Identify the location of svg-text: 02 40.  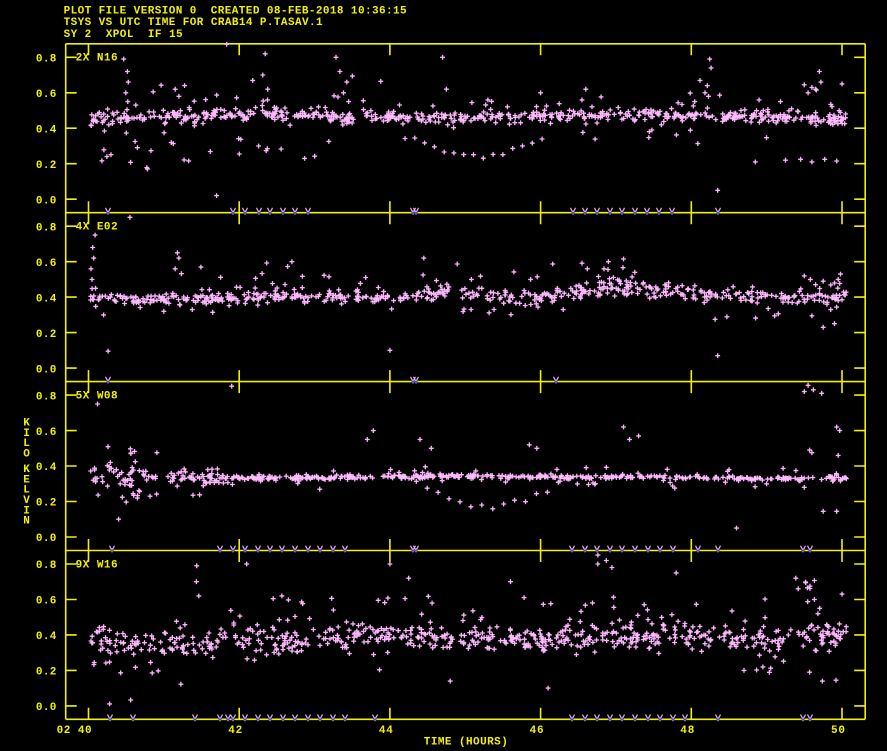
(74, 731).